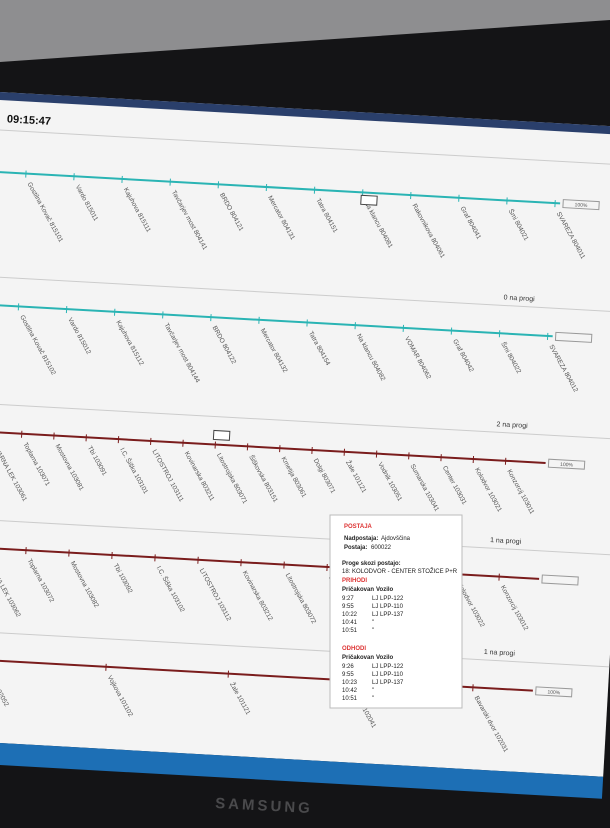 The height and width of the screenshot is (828, 610). I want to click on brand: SAMSUNG, so click(264, 806).